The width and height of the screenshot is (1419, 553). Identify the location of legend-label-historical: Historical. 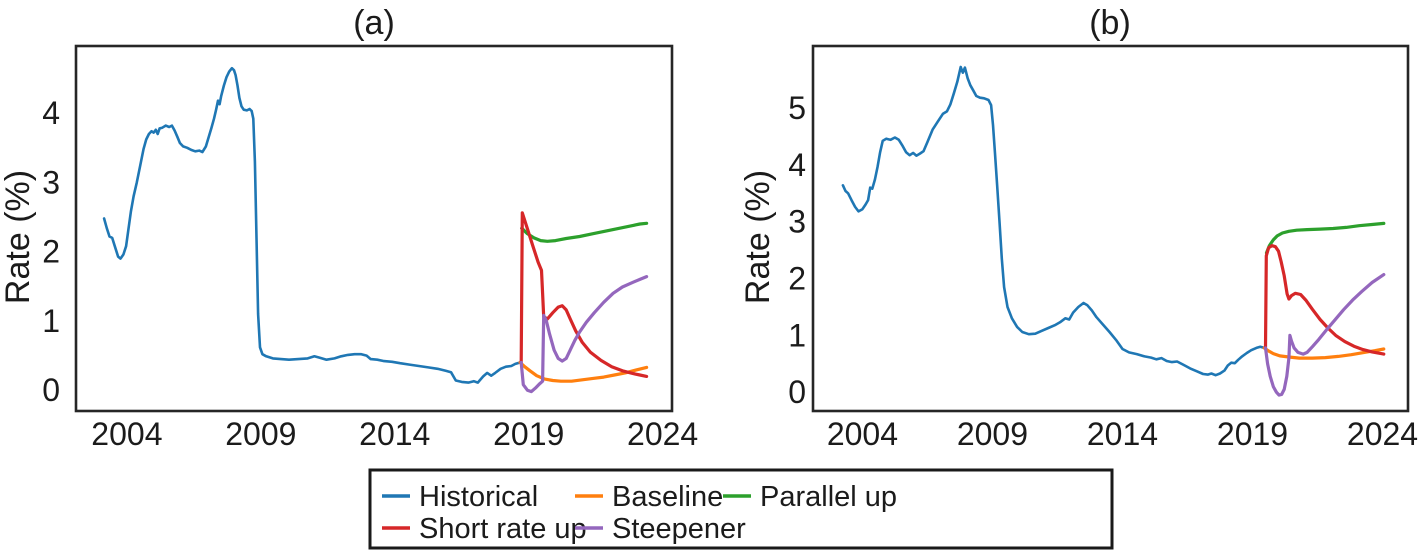
(478, 497).